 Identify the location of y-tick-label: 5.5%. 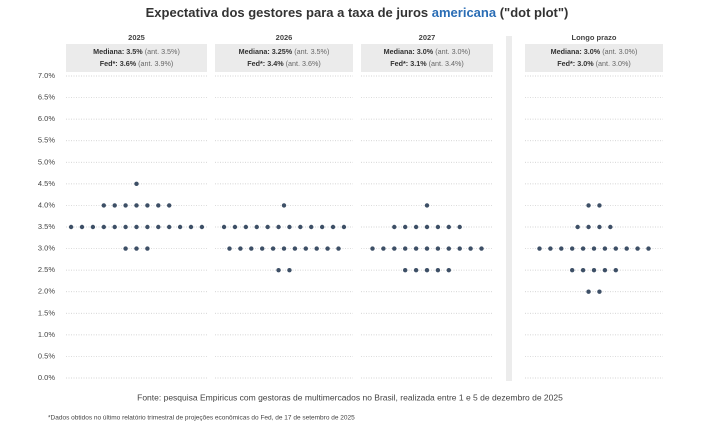
(46, 140).